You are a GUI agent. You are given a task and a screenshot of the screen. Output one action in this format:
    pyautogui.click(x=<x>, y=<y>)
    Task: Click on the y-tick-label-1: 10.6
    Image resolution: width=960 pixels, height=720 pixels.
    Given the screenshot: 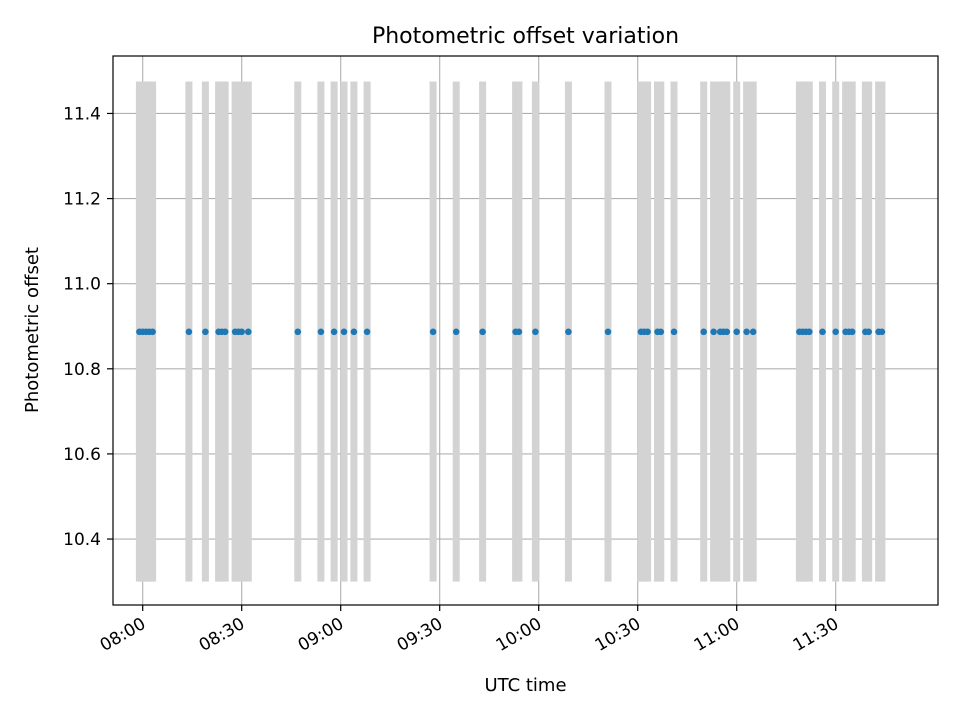 What is the action you would take?
    pyautogui.click(x=82, y=455)
    